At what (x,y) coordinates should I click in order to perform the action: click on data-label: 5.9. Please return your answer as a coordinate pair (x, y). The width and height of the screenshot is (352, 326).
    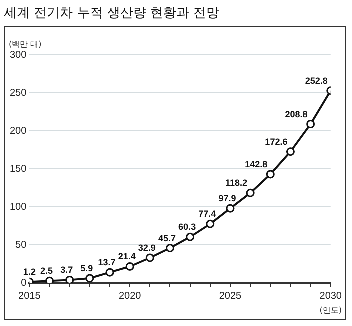
    Looking at the image, I should click on (87, 269).